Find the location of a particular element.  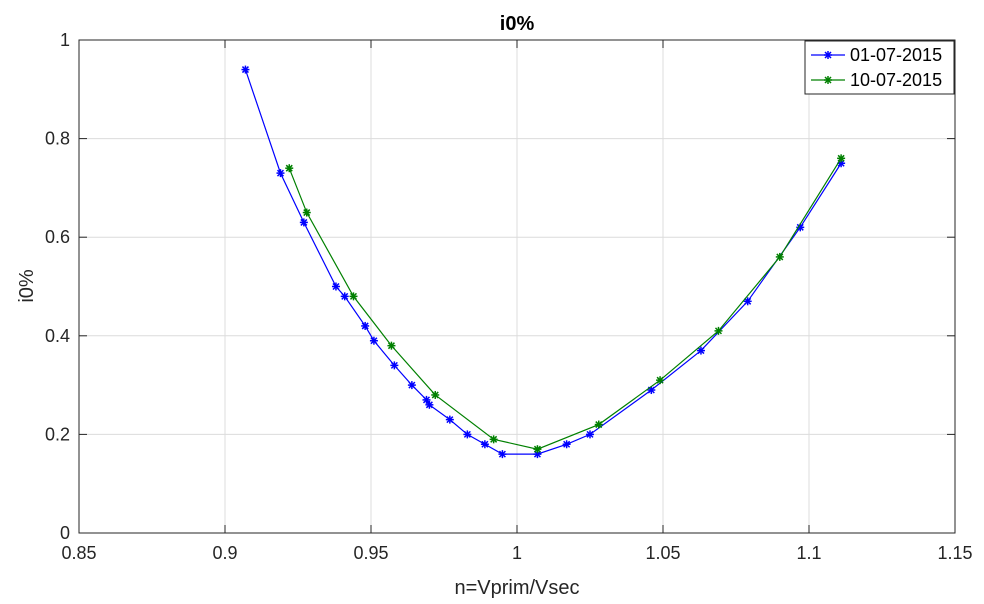

chart-title: i0% is located at coordinates (517, 24).